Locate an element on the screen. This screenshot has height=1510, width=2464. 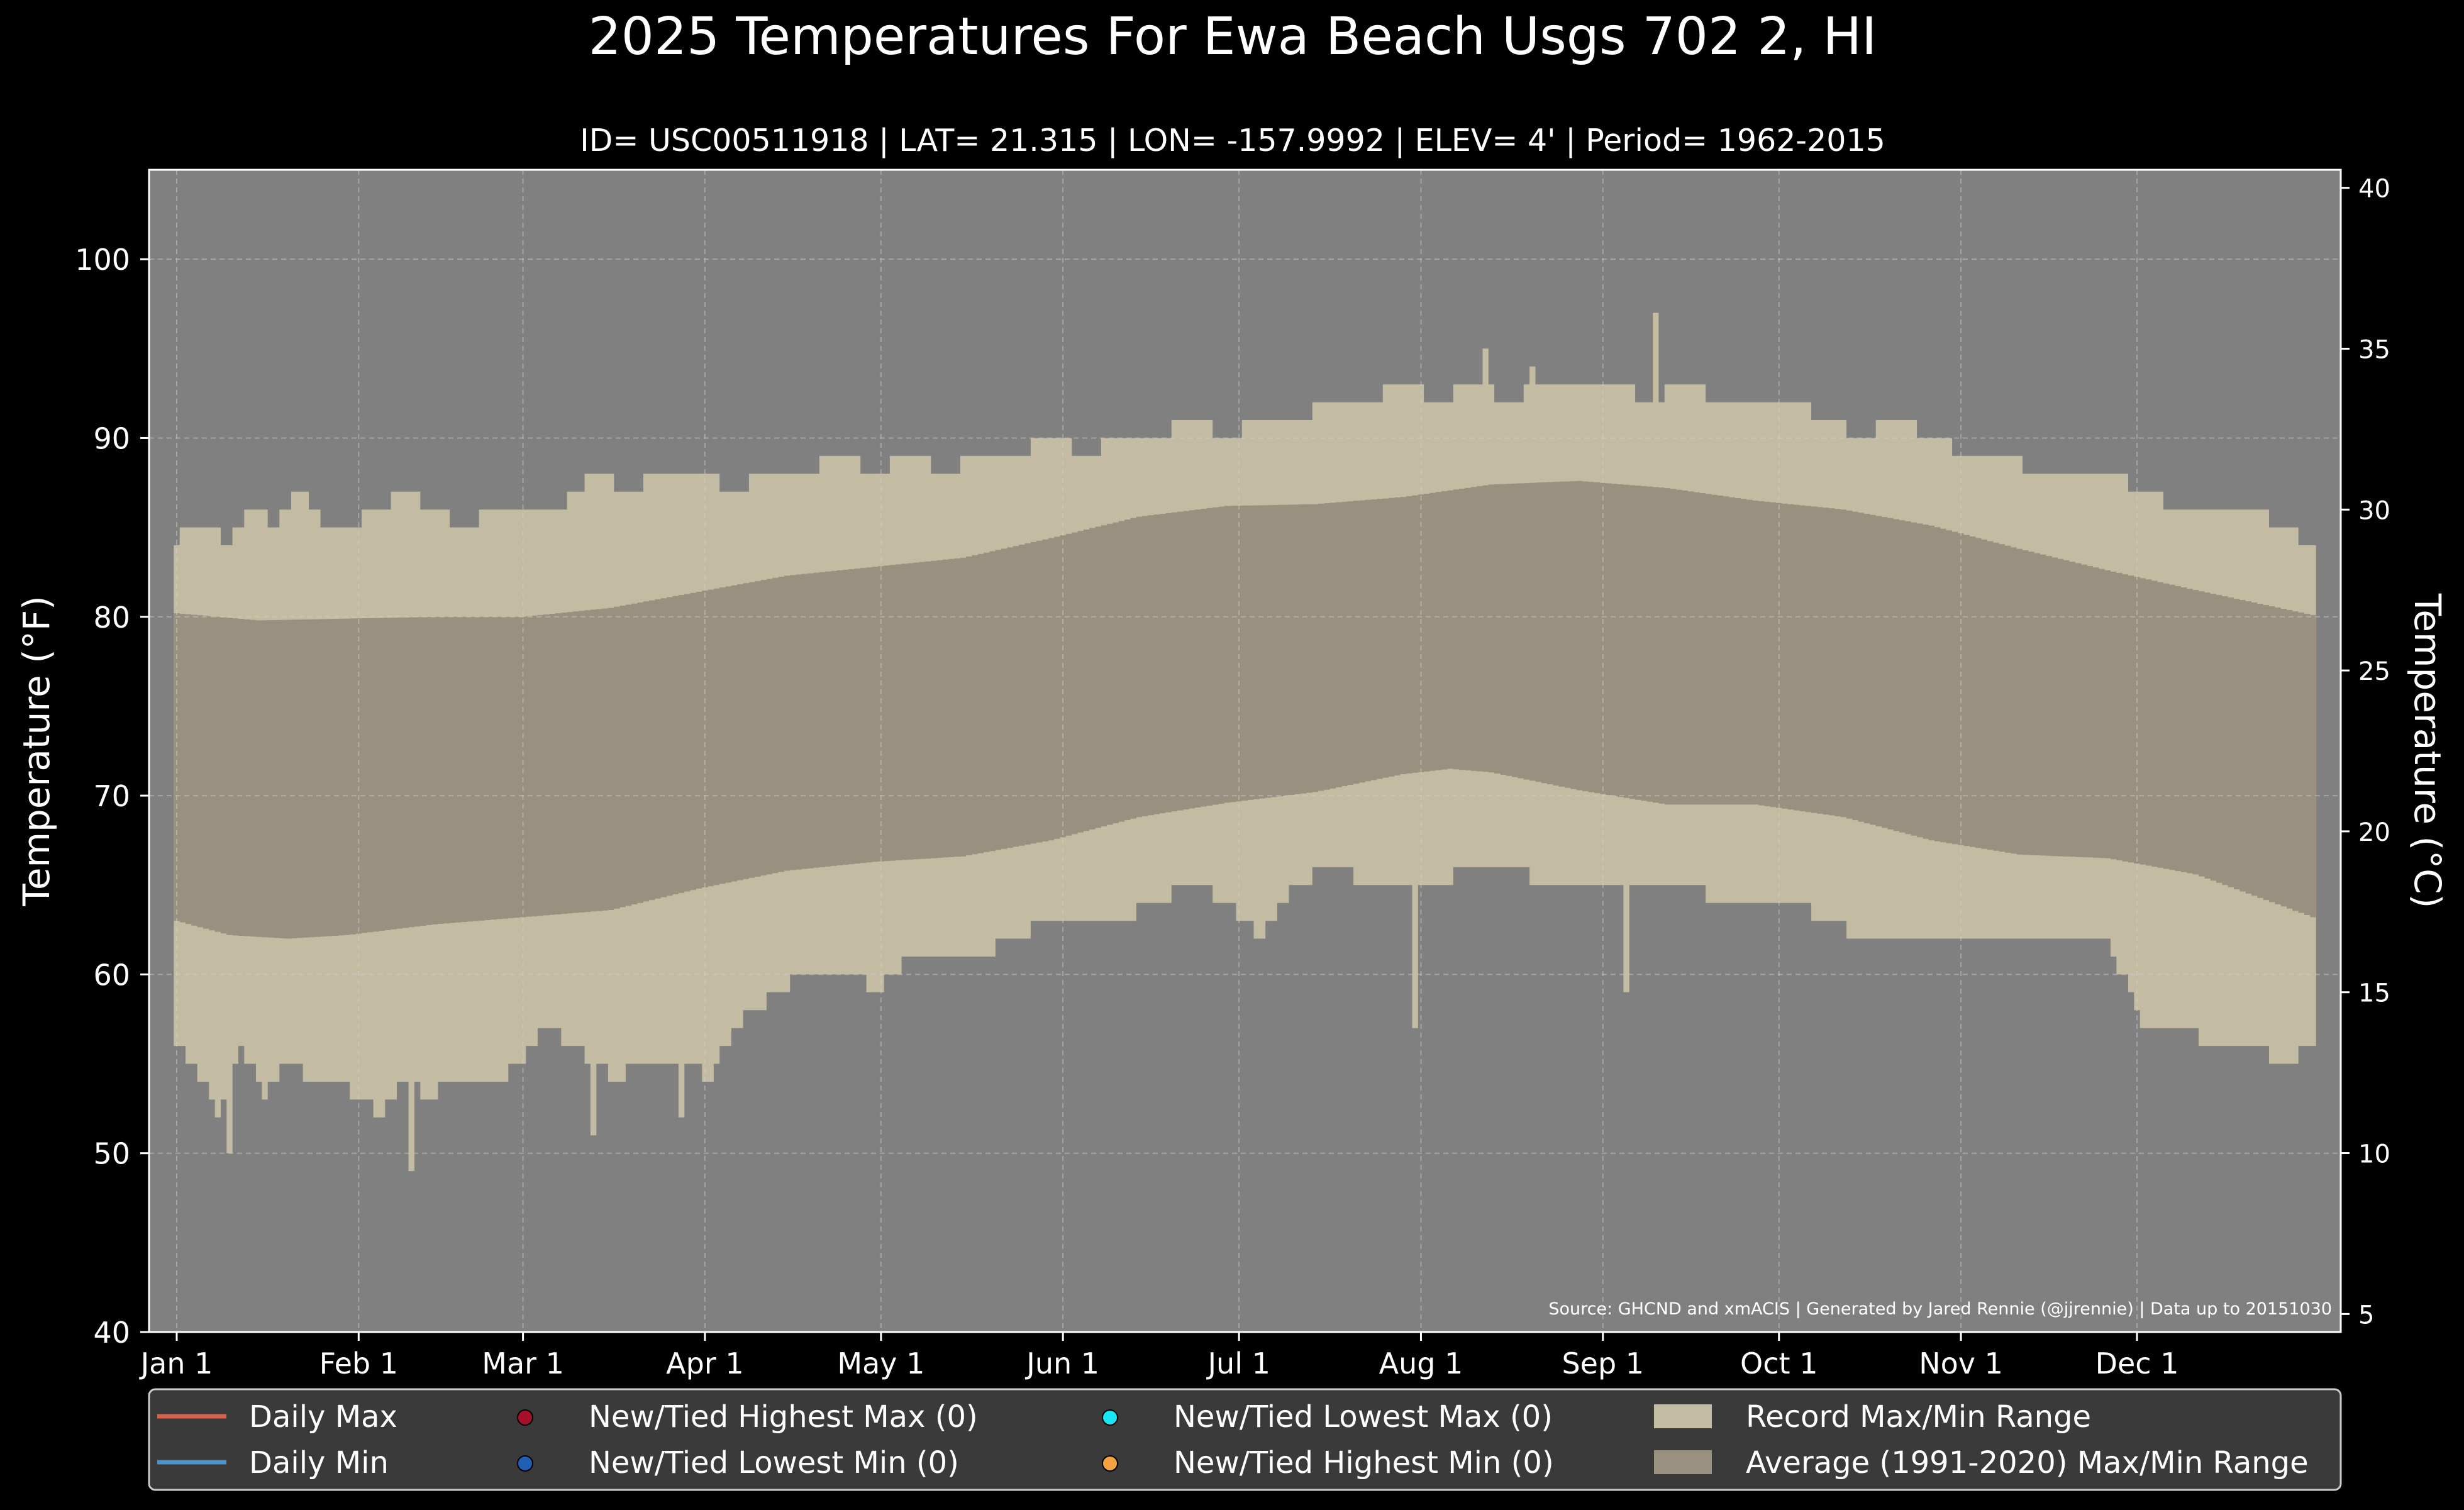
y-tick-label-right: 30 is located at coordinates (2374, 510).